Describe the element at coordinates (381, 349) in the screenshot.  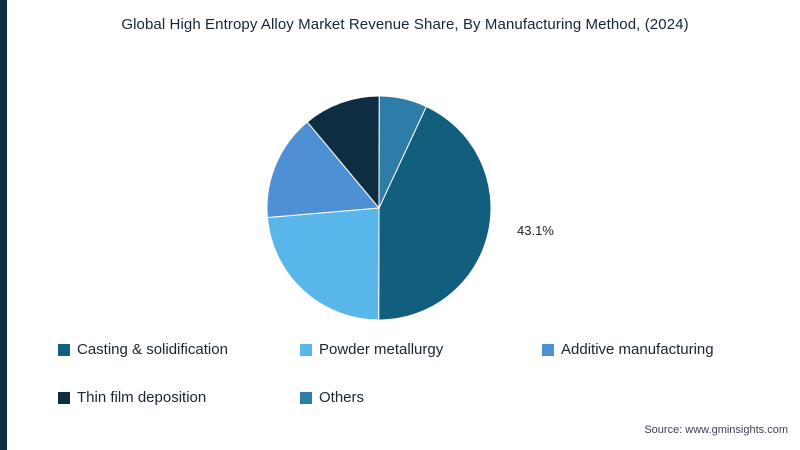
I see `legend-label-powder: Powder metallurgy` at that location.